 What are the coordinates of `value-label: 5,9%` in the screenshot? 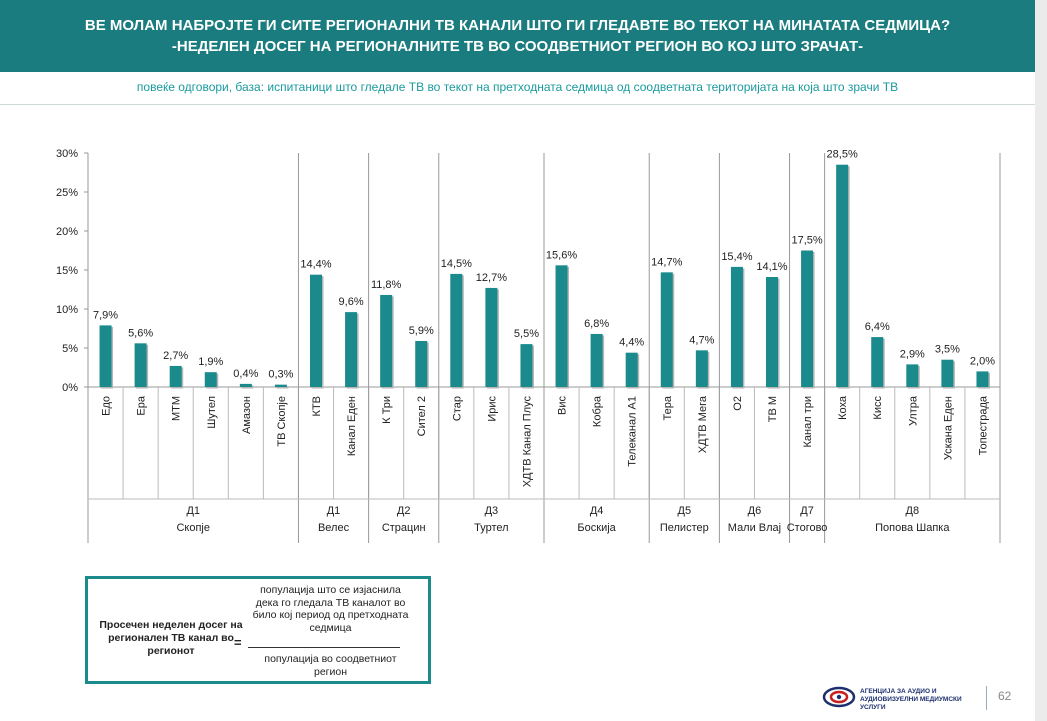 It's located at (421, 331).